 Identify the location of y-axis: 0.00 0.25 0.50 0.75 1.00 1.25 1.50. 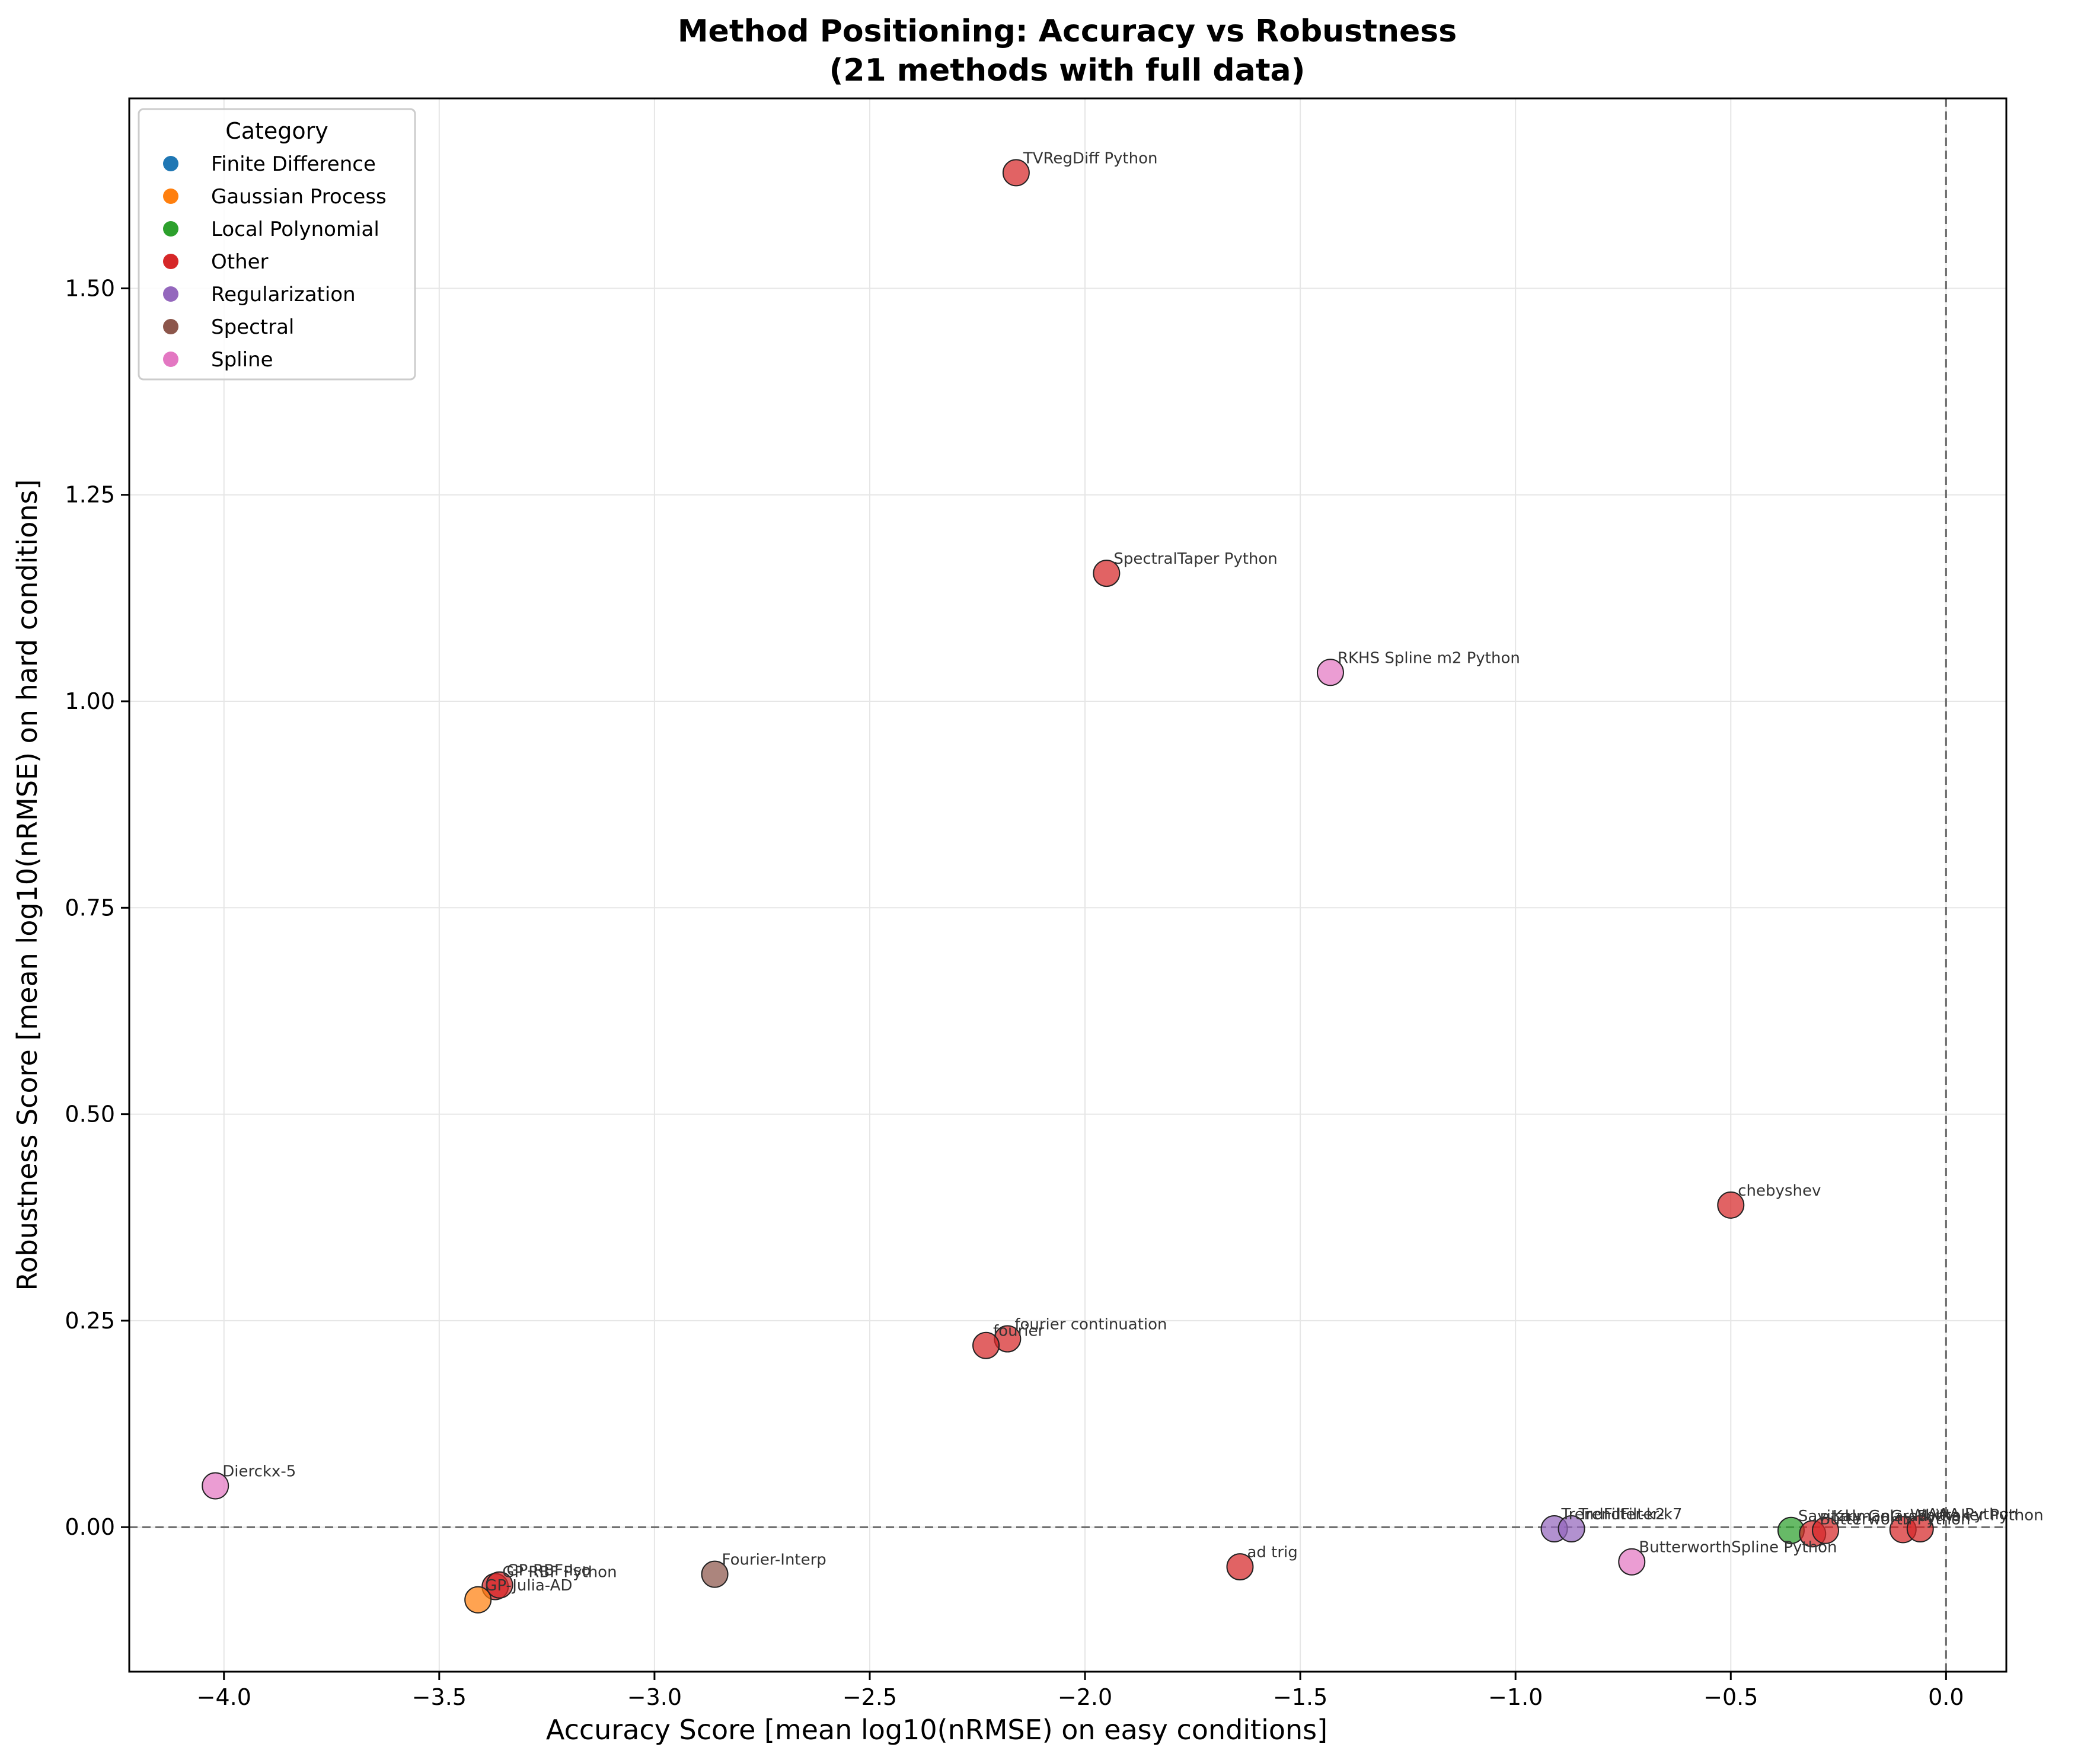
(97, 907).